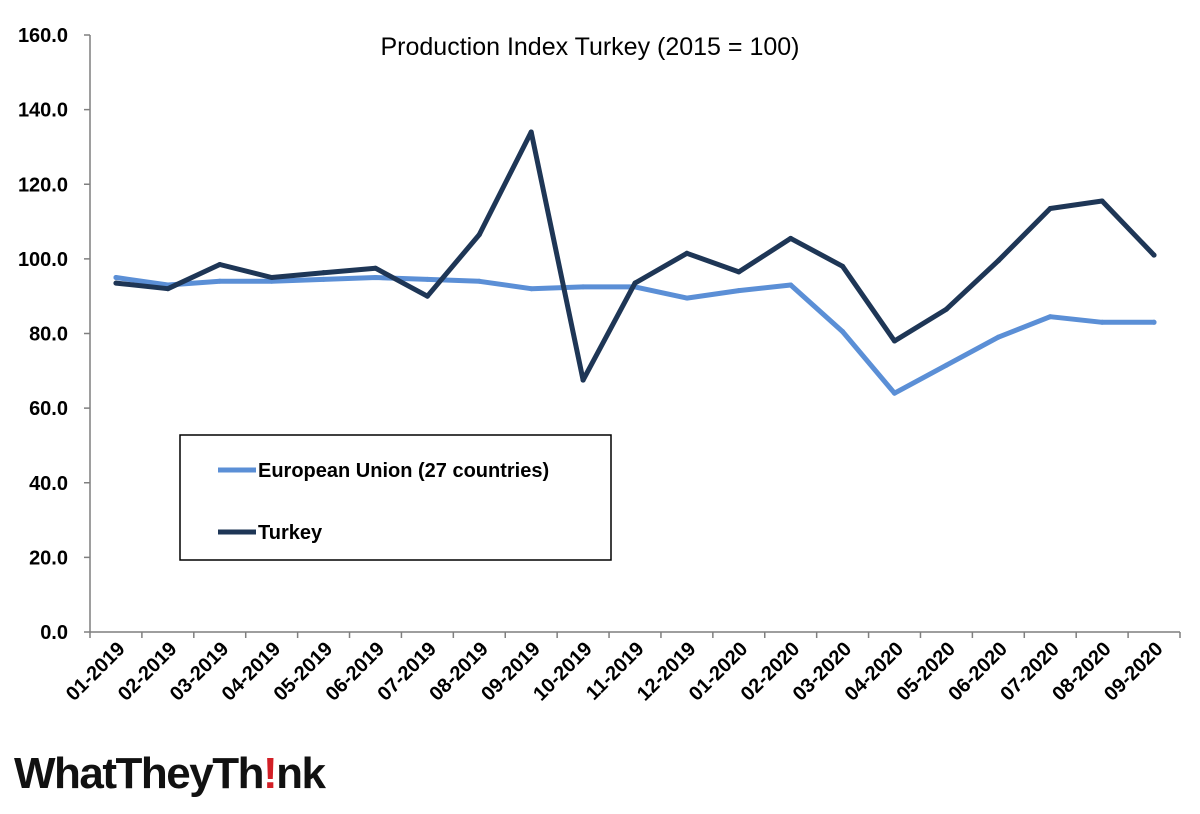 This screenshot has width=1200, height=814. Describe the element at coordinates (589, 47) in the screenshot. I see `chart-title: Production Index Turkey (2015 = 100)` at that location.